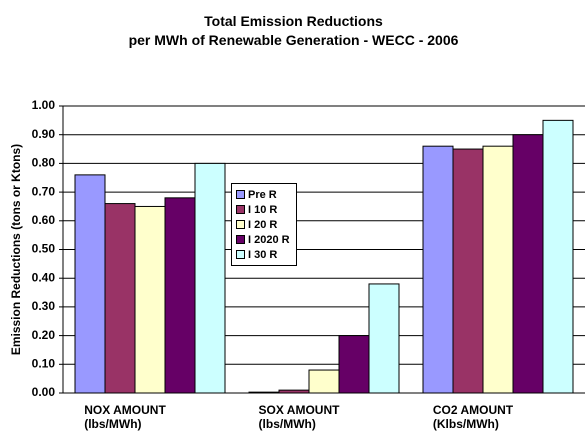  What do you see at coordinates (44, 105) in the screenshot?
I see `y-tick-label: 1.00` at bounding box center [44, 105].